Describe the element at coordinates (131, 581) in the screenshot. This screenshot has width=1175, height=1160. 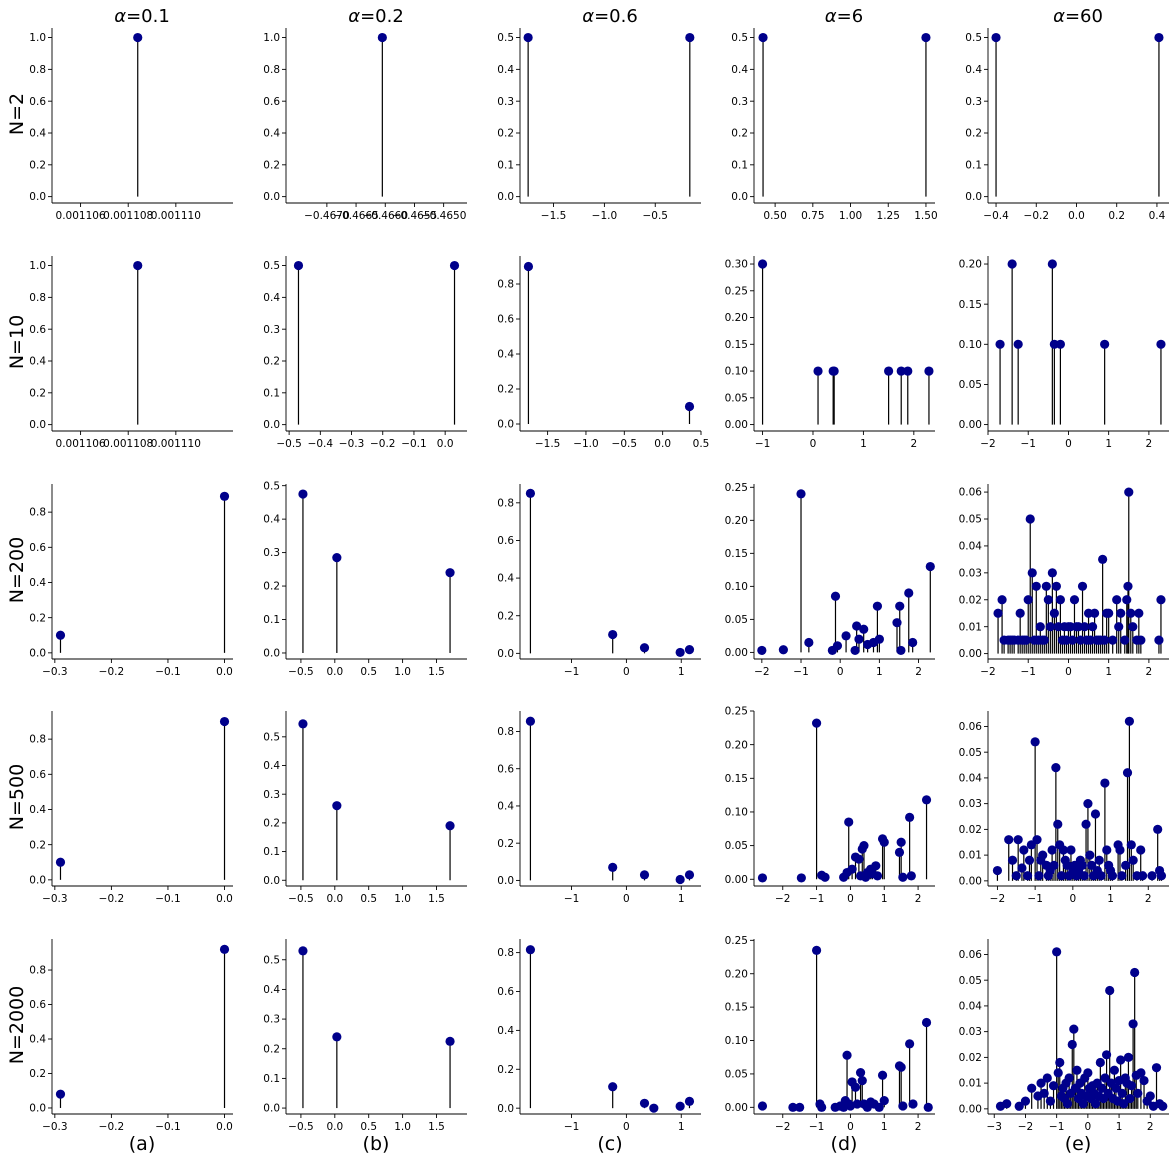
I see `stem-panel-r2-c0: 0.0 0.2 0.4 0.6 0.8 −0.3 −0.2 −0.1 0.0` at that location.